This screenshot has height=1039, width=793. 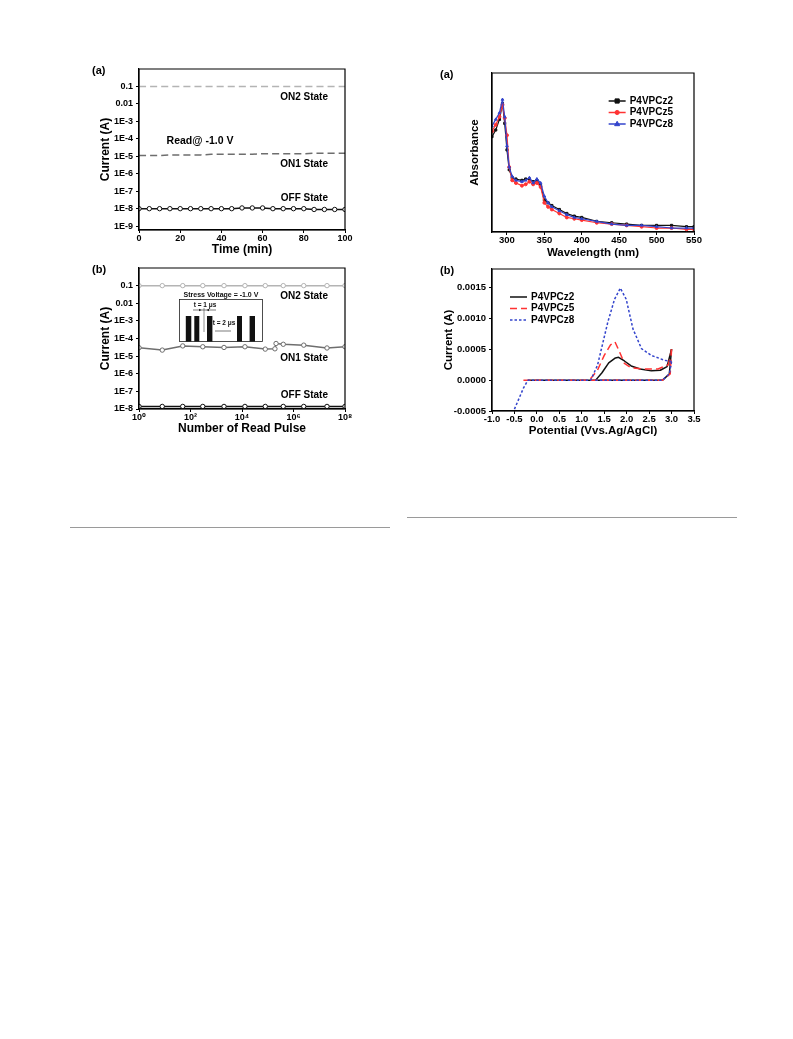 What do you see at coordinates (303, 237) in the screenshot?
I see `x-tick-label: 80` at bounding box center [303, 237].